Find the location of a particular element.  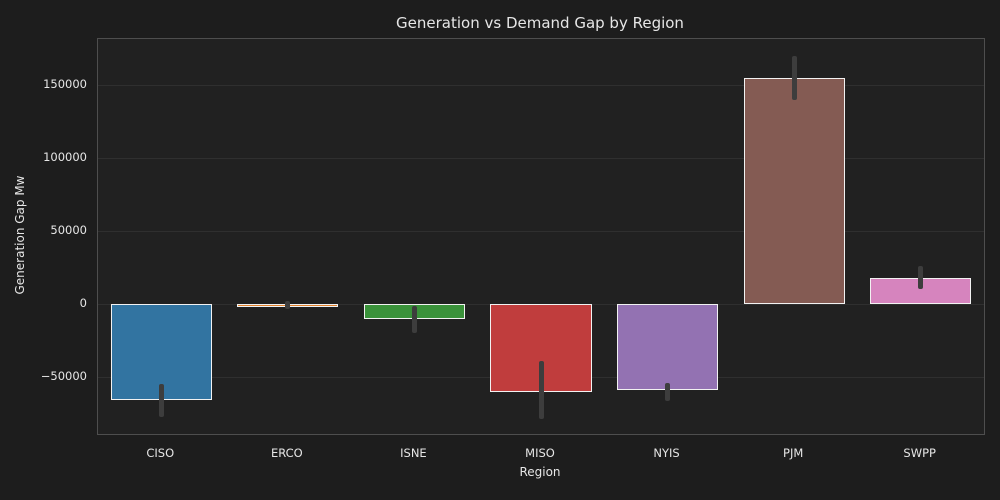

x-tick-label-pjm: PJM is located at coordinates (793, 453).